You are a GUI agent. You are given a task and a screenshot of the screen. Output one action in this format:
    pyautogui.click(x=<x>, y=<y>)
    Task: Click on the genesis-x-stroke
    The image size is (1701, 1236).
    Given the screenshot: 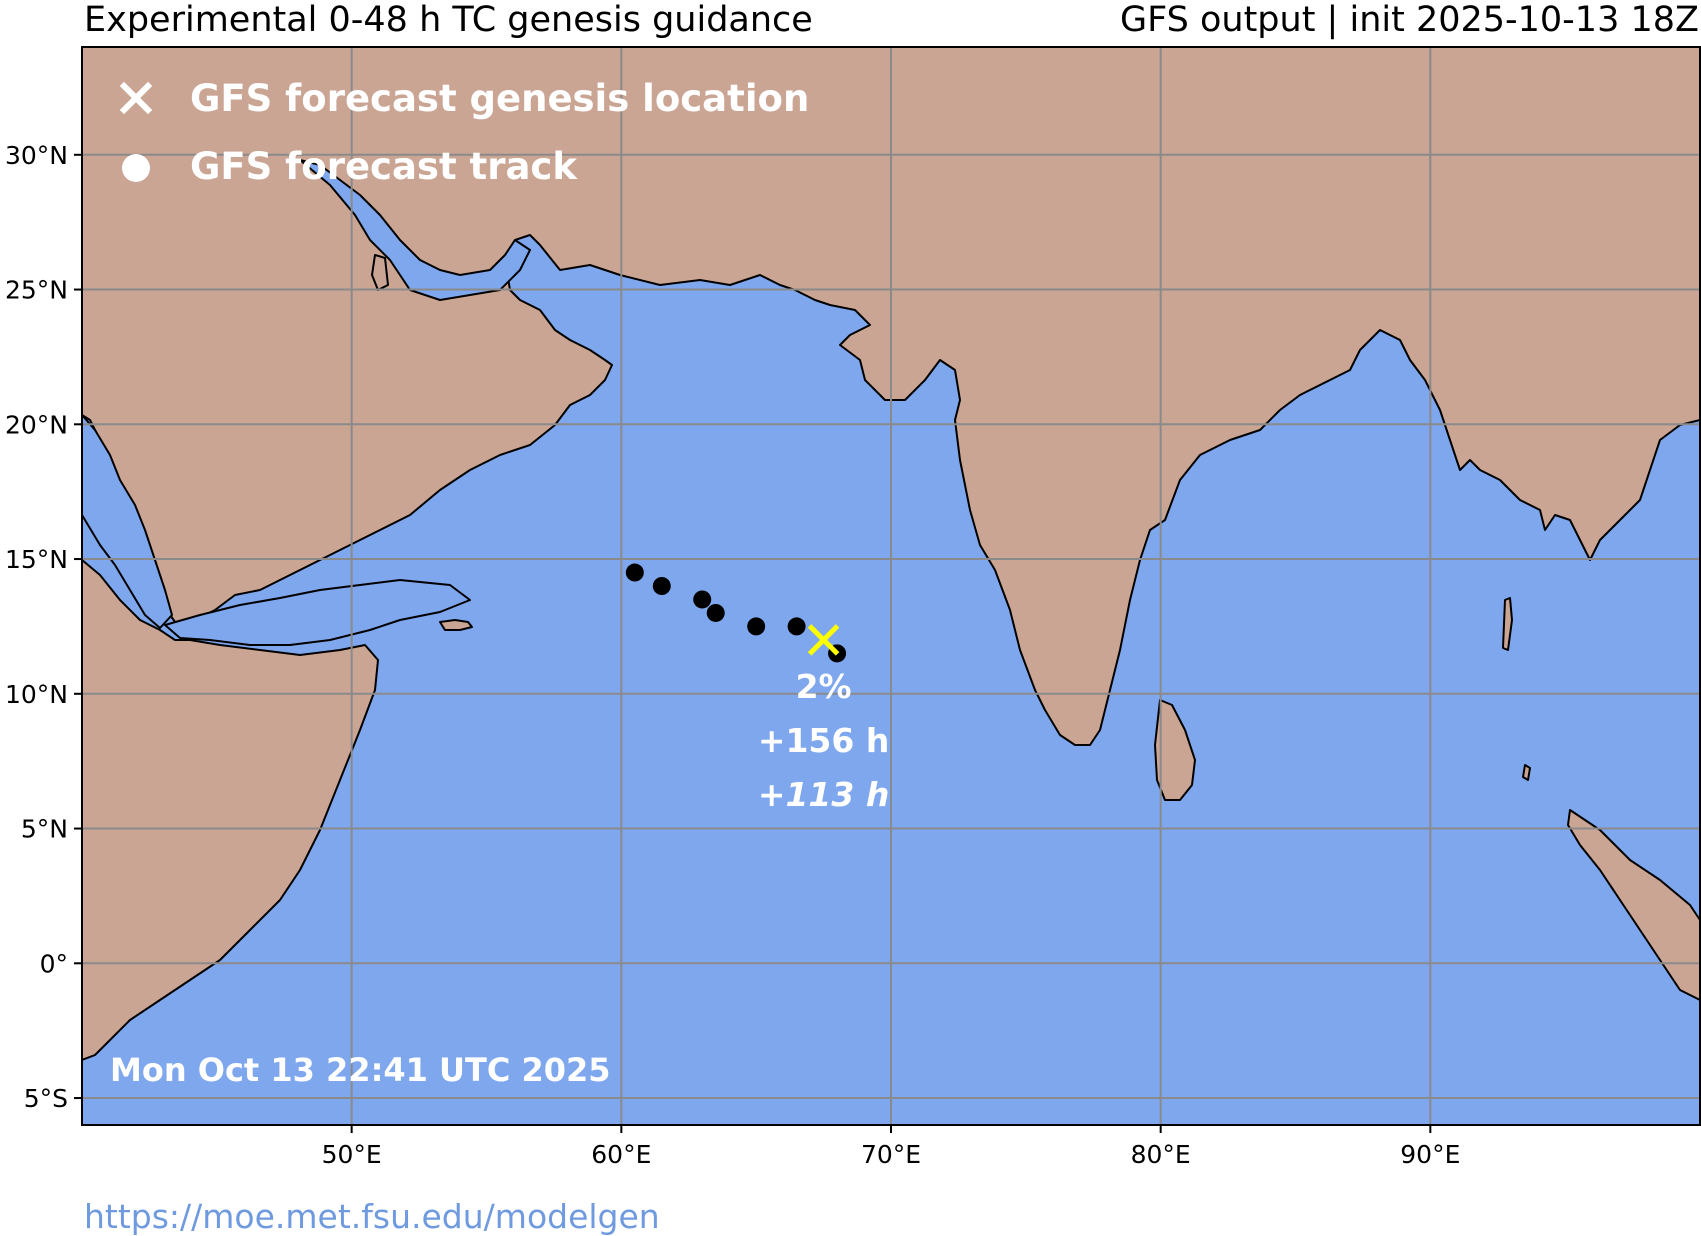 What is the action you would take?
    pyautogui.click(x=823, y=640)
    